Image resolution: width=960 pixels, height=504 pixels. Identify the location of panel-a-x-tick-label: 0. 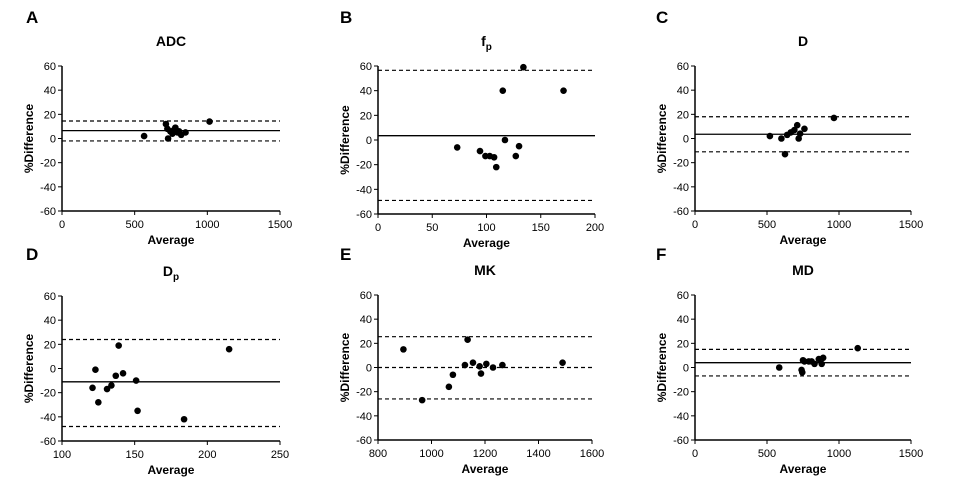
(62, 225).